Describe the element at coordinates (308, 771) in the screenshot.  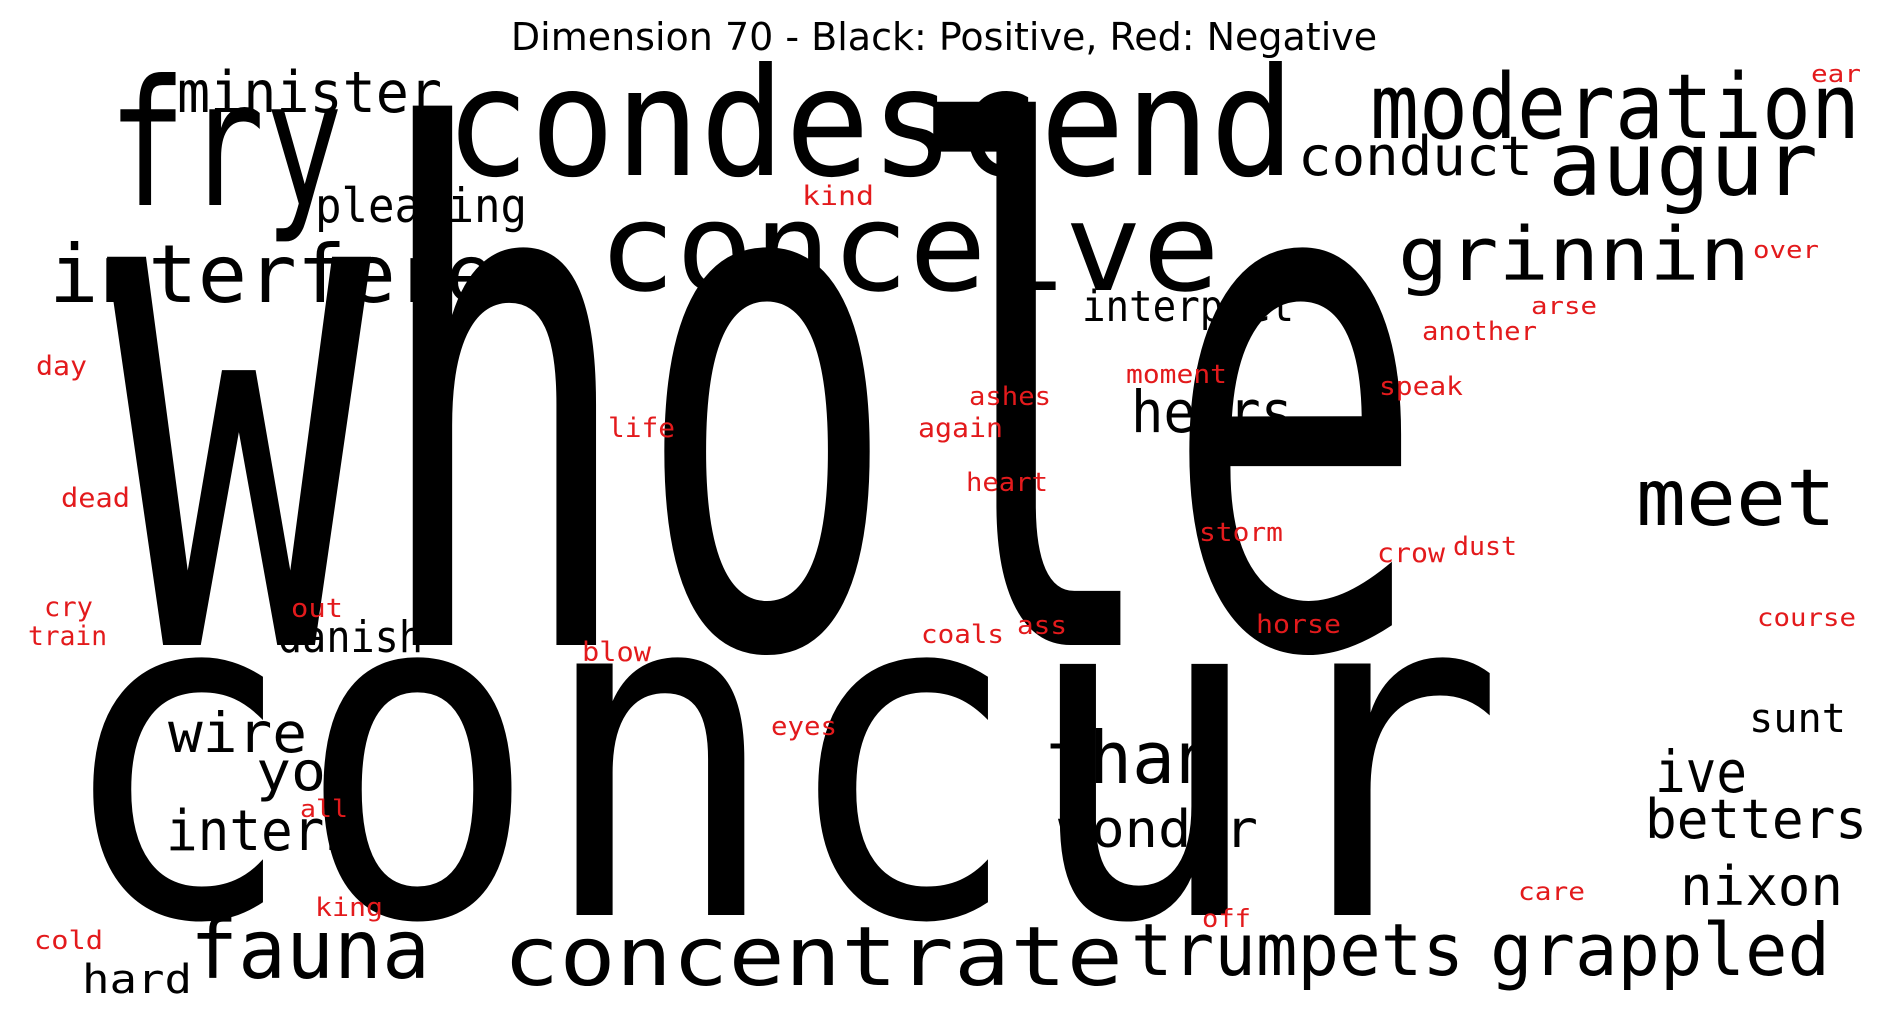
I see `word-positive-yon: yon` at that location.